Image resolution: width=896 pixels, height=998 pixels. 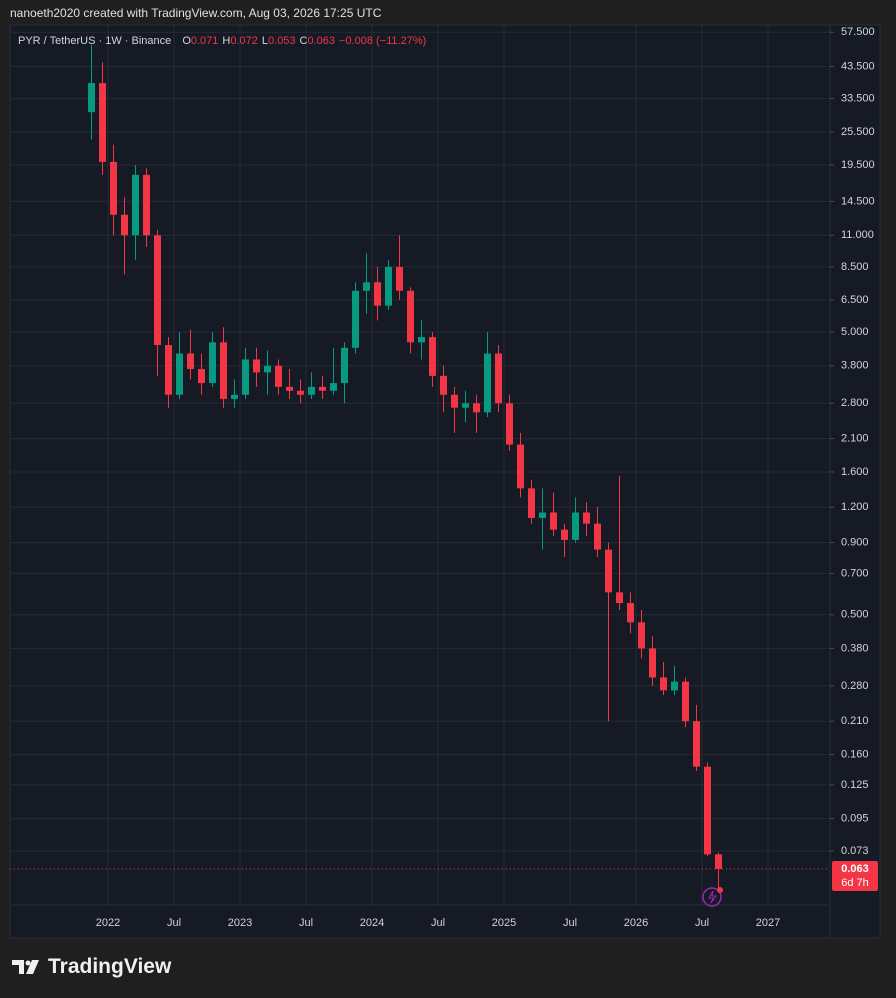 I want to click on logo-text: TradingView, so click(x=110, y=966).